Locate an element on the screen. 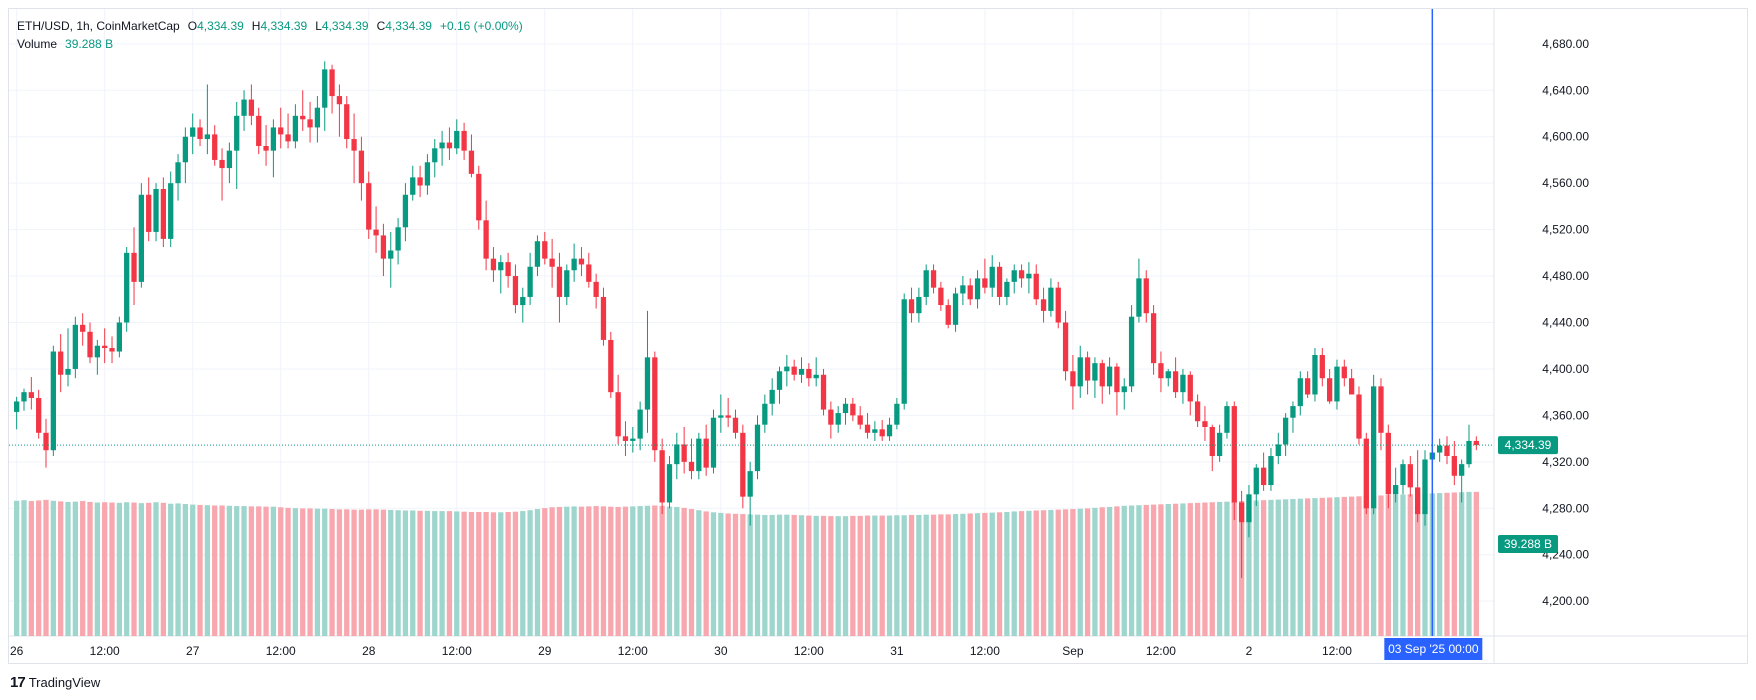 The image size is (1756, 700). open-key: O is located at coordinates (192, 26).